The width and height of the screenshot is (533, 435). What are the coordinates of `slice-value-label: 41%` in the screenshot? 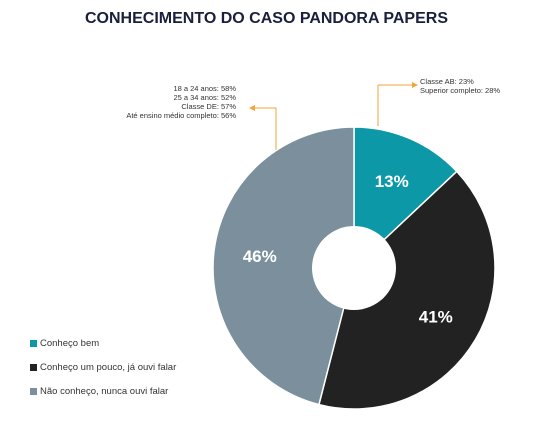 It's located at (436, 316).